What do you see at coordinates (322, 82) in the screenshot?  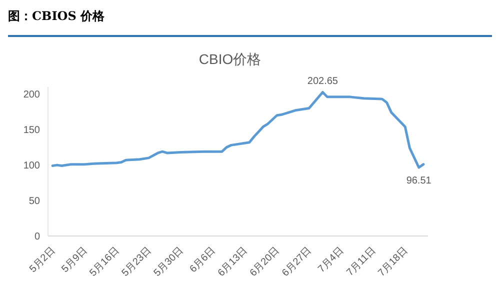 I see `data-label: 202.65` at bounding box center [322, 82].